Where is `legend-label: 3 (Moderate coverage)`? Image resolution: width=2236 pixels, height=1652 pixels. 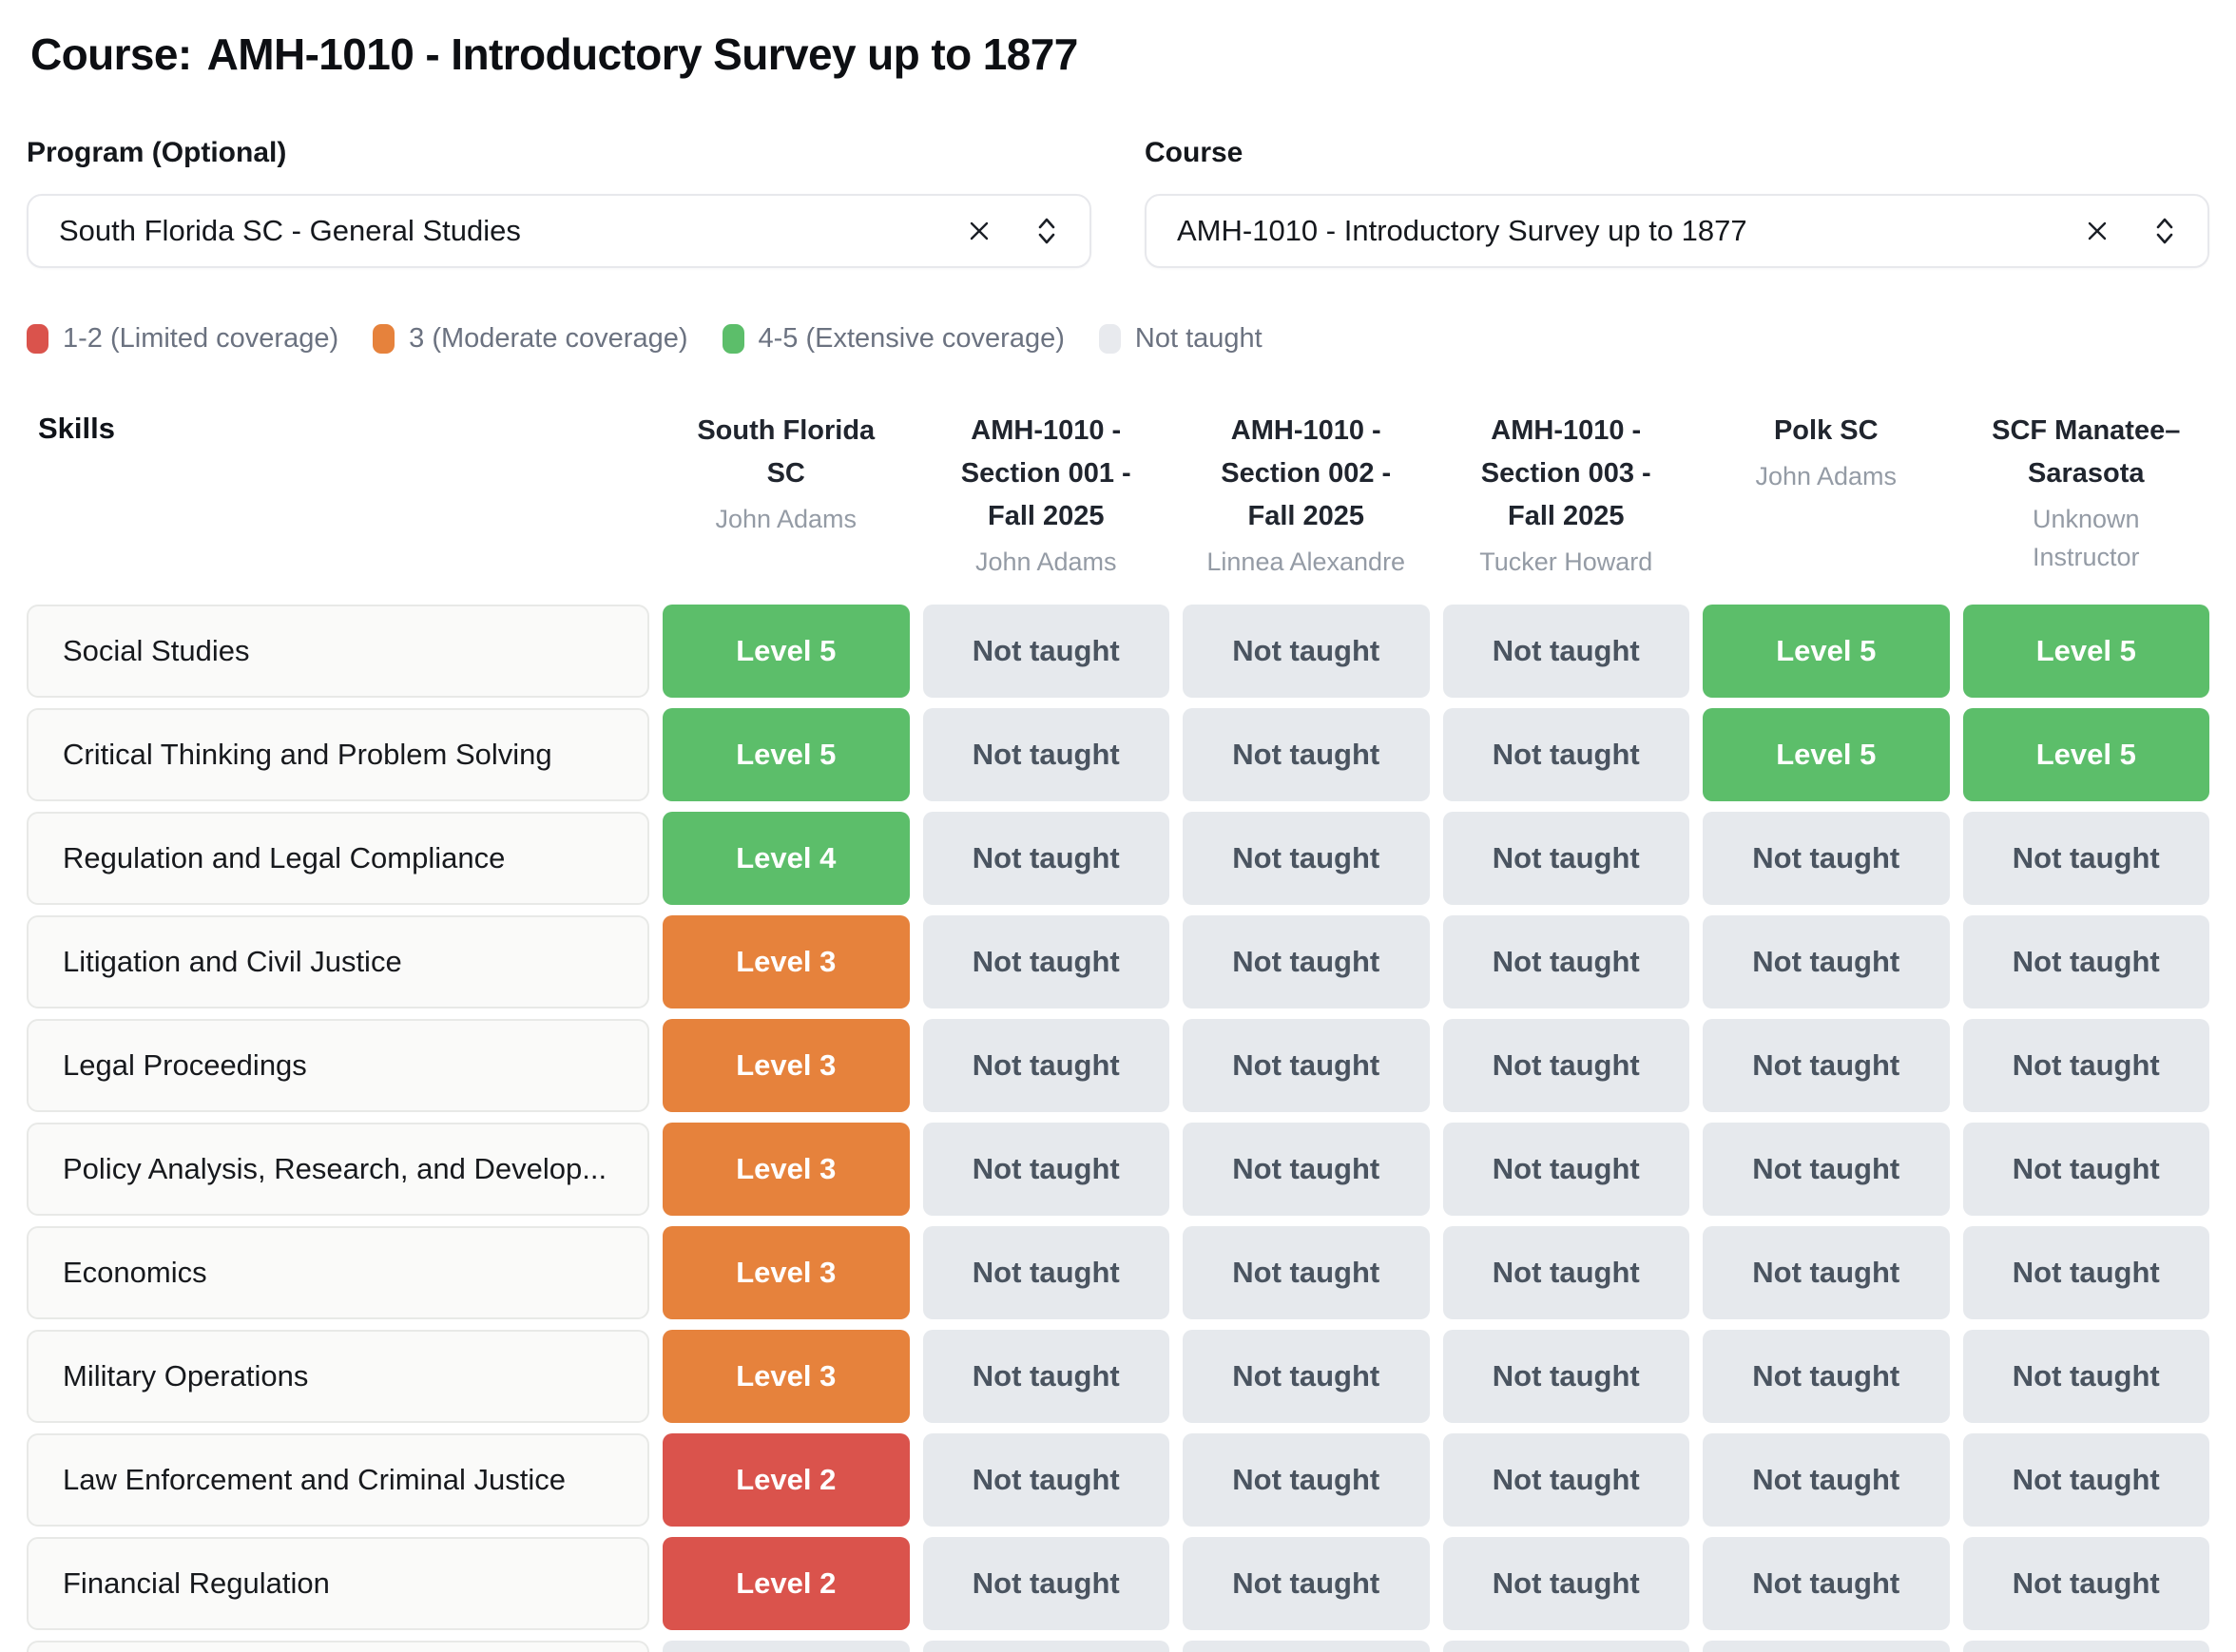
legend-label: 3 (Moderate coverage) is located at coordinates (548, 338).